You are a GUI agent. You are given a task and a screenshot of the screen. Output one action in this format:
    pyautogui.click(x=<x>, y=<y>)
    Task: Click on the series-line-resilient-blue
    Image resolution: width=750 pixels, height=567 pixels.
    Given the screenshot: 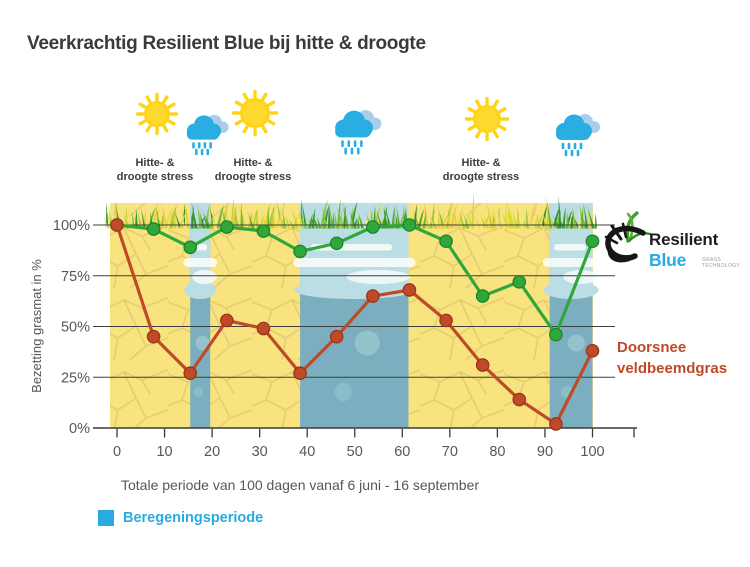 What is the action you would take?
    pyautogui.click(x=355, y=280)
    